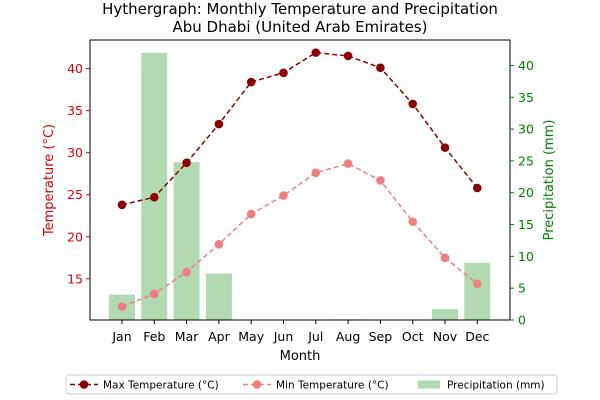 The width and height of the screenshot is (600, 400). I want to click on y-left-tick-label: 25, so click(75, 194).